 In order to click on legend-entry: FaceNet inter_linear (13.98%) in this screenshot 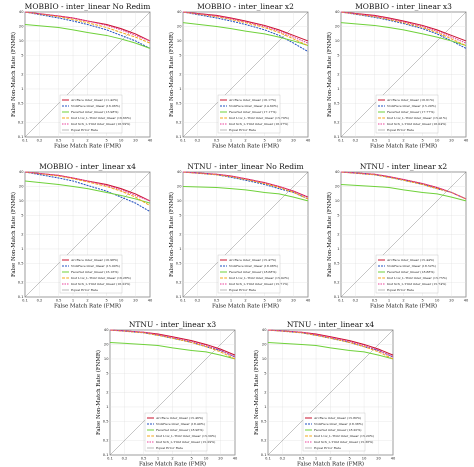, I will do `click(95, 112)`.